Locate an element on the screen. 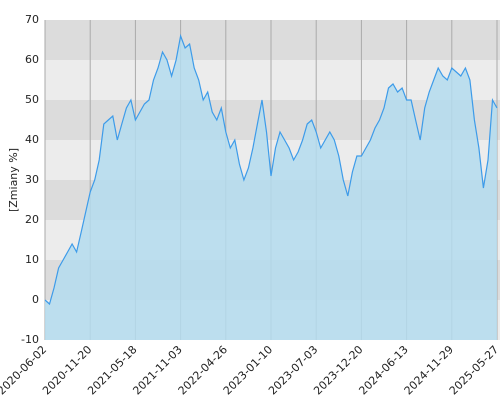 The height and width of the screenshot is (400, 500). y-tick-label: 50 is located at coordinates (32, 99).